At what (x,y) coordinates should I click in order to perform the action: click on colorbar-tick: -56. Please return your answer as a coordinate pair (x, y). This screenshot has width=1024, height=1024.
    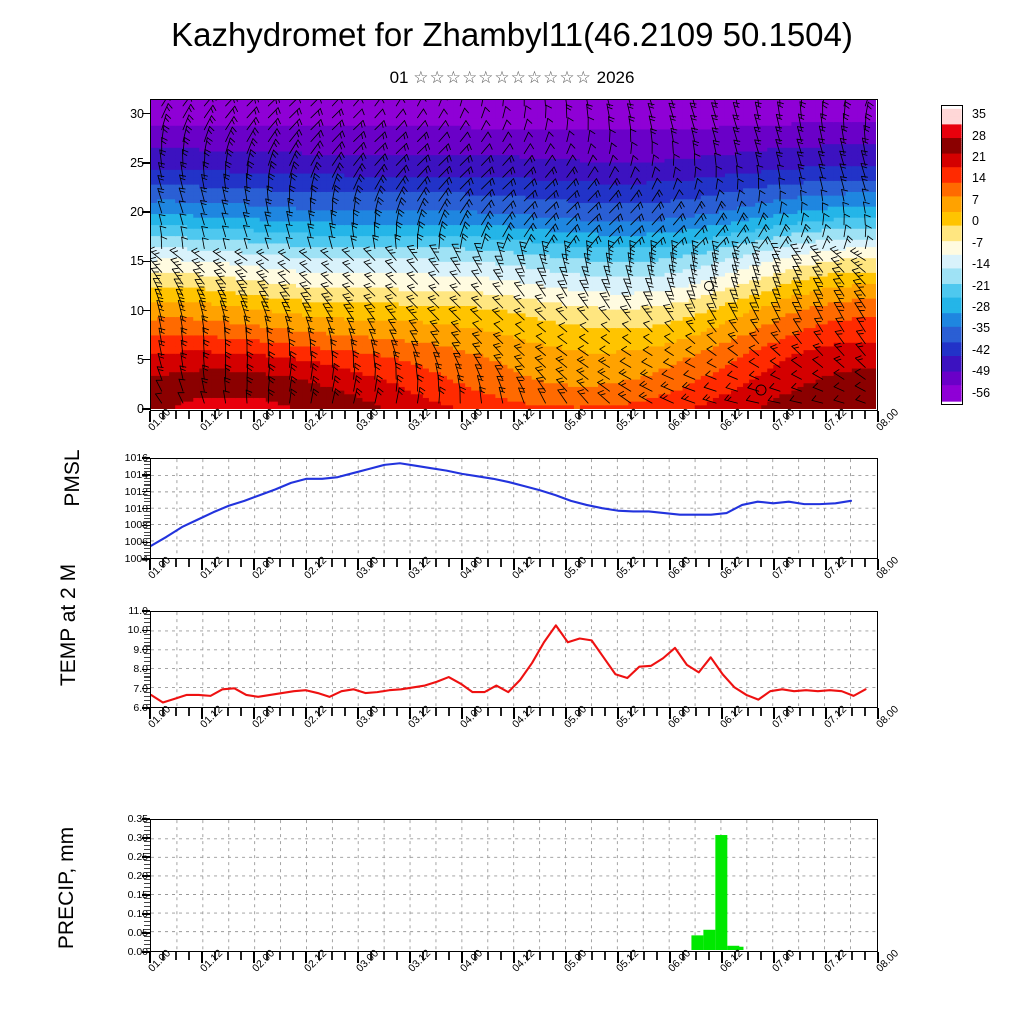
    Looking at the image, I should click on (981, 392).